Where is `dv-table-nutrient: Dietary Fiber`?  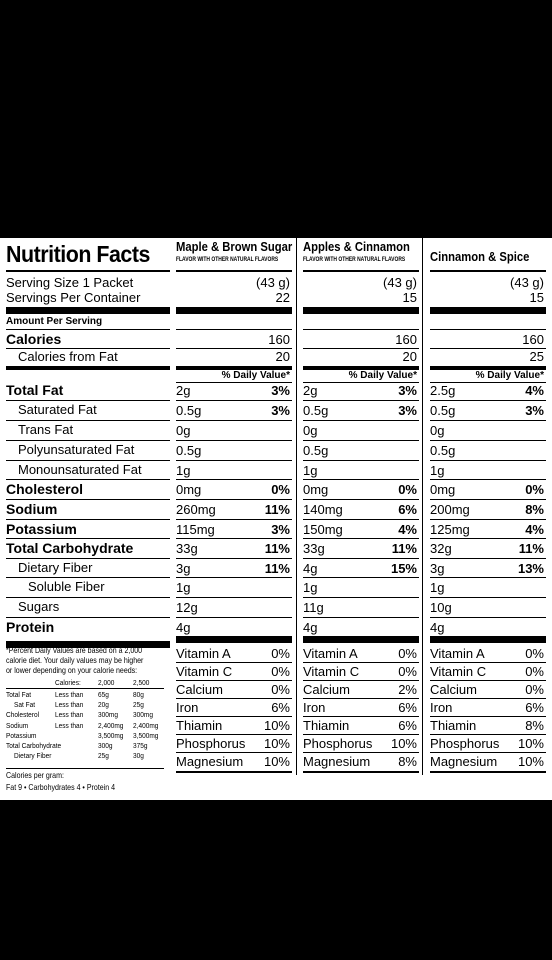
dv-table-nutrient: Dietary Fiber is located at coordinates (33, 756).